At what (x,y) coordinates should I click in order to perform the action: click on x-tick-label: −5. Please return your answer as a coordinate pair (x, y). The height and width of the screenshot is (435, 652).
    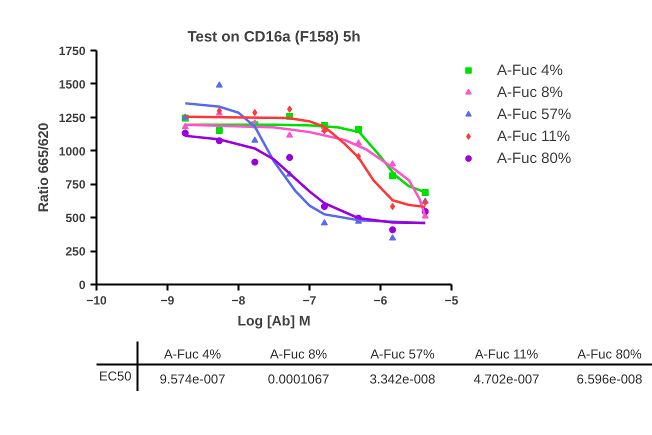
    Looking at the image, I should click on (451, 301).